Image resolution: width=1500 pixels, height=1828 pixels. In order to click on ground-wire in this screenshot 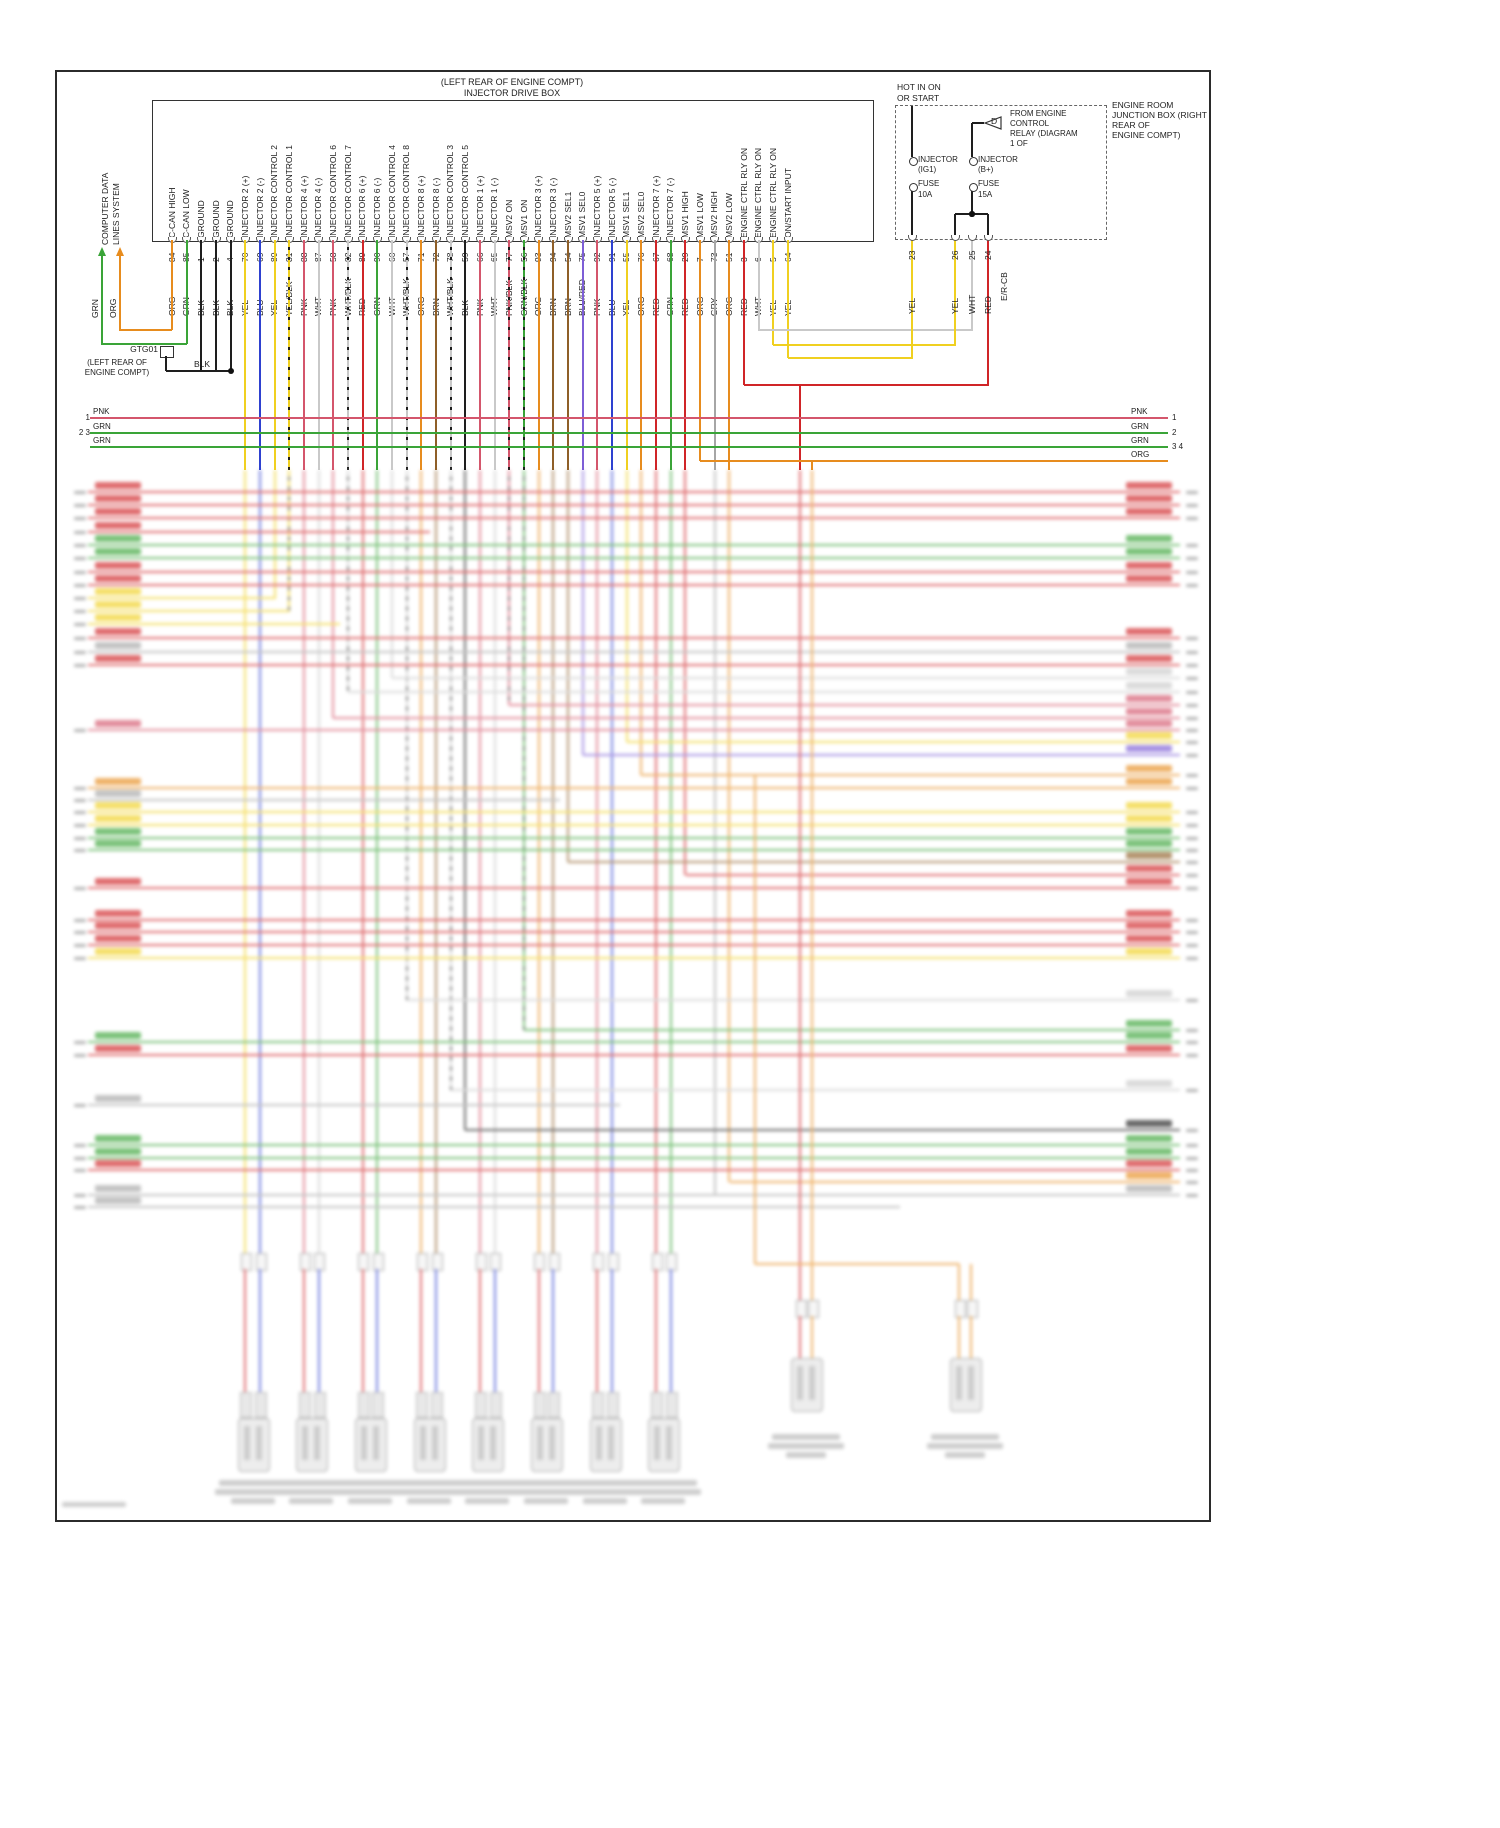, I will do `click(198, 371)`.